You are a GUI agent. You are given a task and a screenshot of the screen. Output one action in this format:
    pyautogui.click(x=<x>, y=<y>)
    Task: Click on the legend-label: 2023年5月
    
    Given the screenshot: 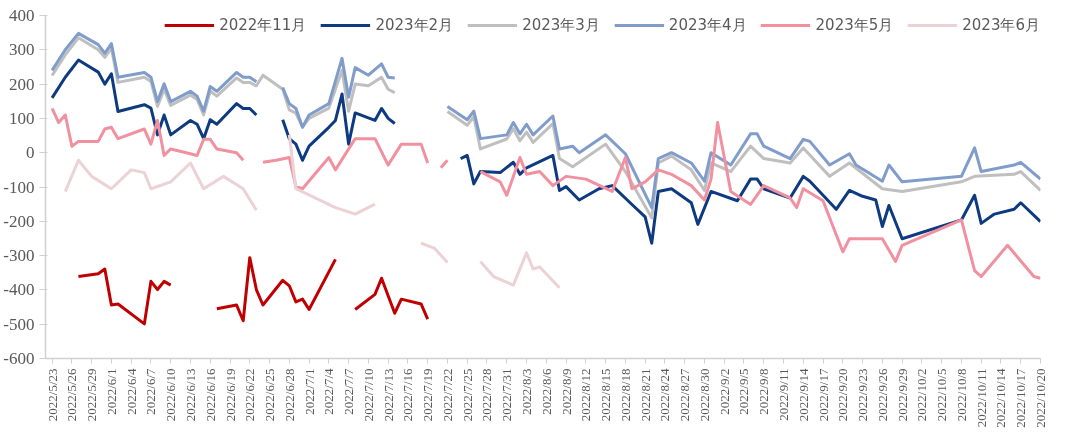 What is the action you would take?
    pyautogui.click(x=854, y=25)
    